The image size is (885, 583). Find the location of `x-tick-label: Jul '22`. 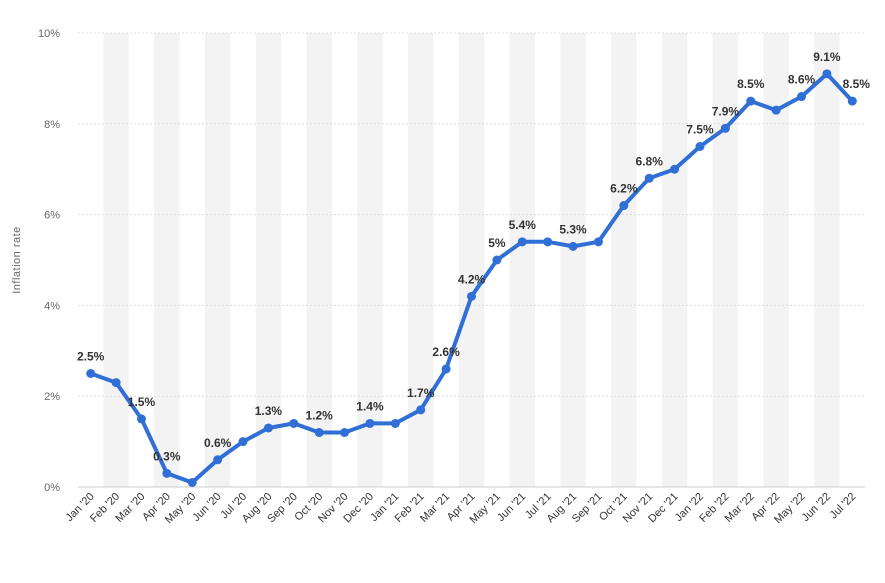

x-tick-label: Jul '22 is located at coordinates (843, 506).